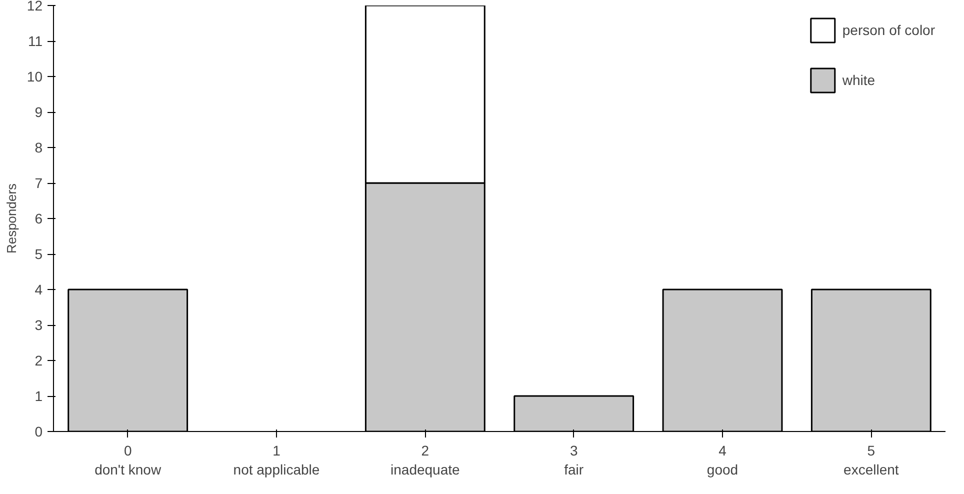 The image size is (964, 494). Describe the element at coordinates (38, 432) in the screenshot. I see `y-tick-label: 0` at that location.